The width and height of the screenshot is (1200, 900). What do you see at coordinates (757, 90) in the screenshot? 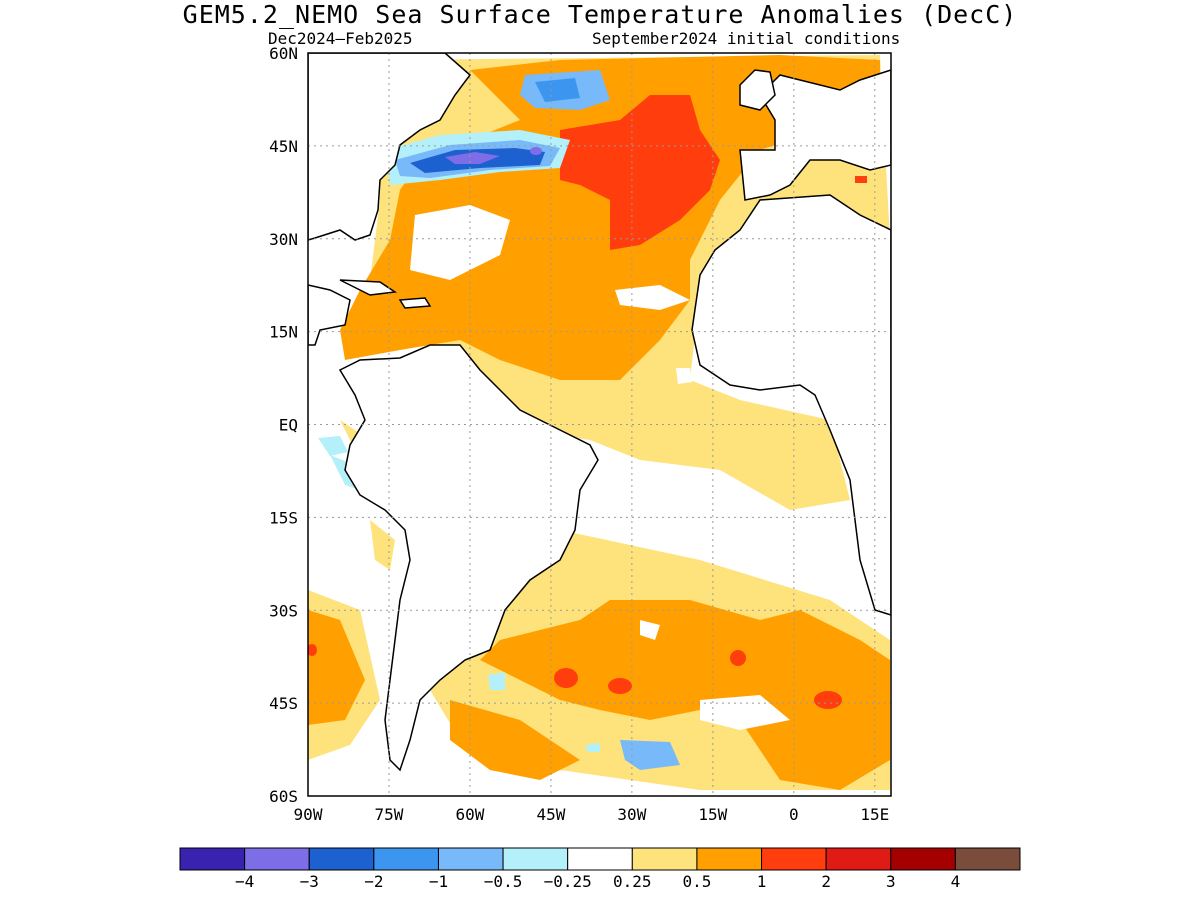
I see `british-isles` at bounding box center [757, 90].